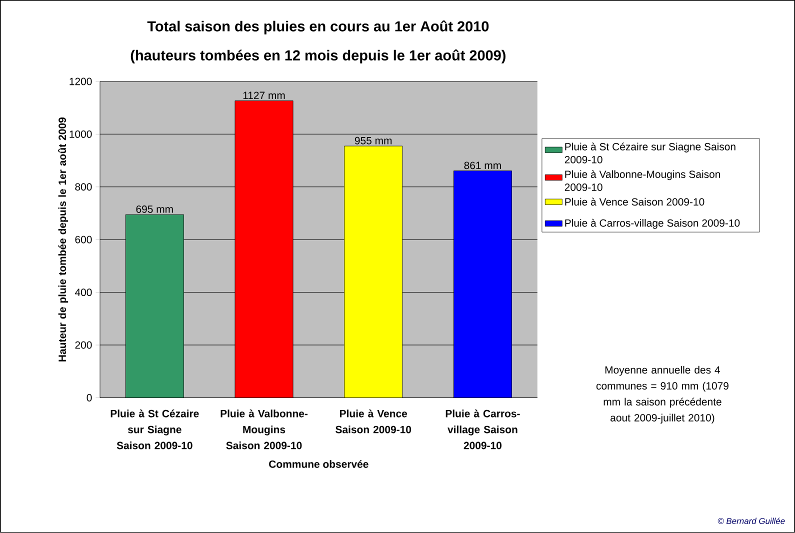 Image resolution: width=795 pixels, height=533 pixels. I want to click on chart-title: Total saison des pluies en cours au 1er Août 2010, so click(318, 27).